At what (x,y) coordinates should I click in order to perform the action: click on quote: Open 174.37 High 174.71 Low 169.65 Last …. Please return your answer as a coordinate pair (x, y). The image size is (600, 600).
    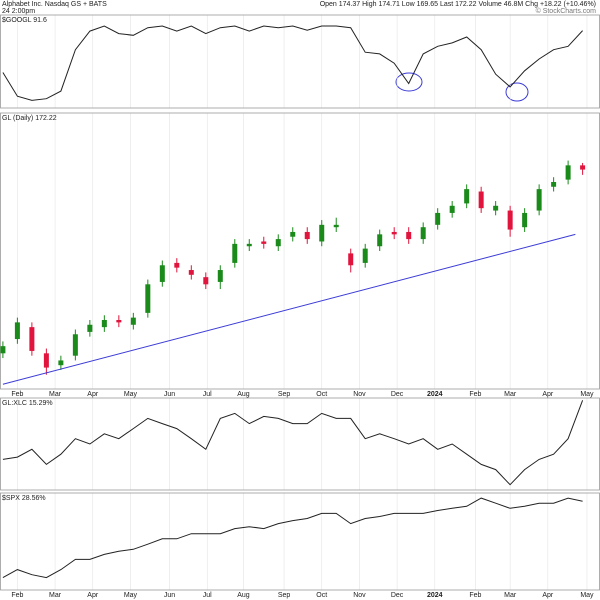
    Looking at the image, I should click on (458, 4).